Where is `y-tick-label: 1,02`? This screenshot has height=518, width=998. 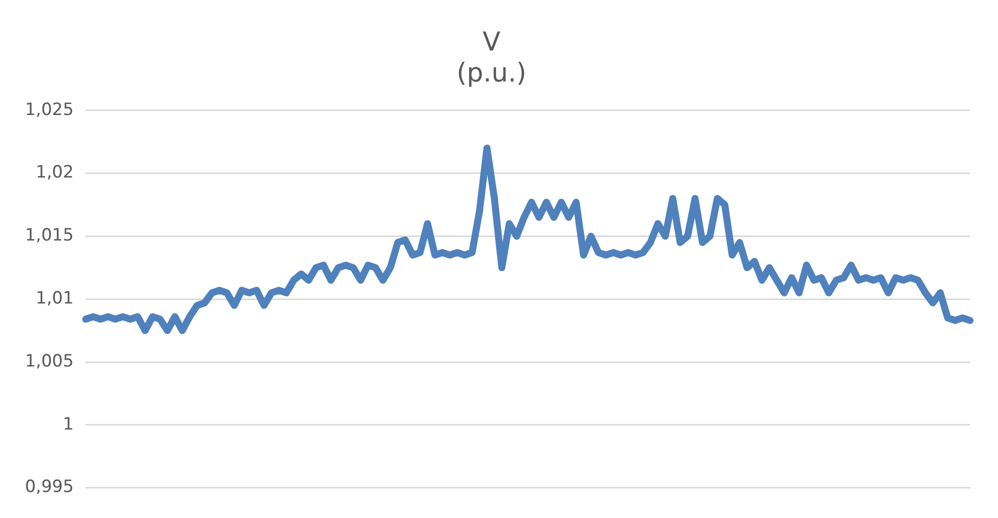
y-tick-label: 1,02 is located at coordinates (55, 172).